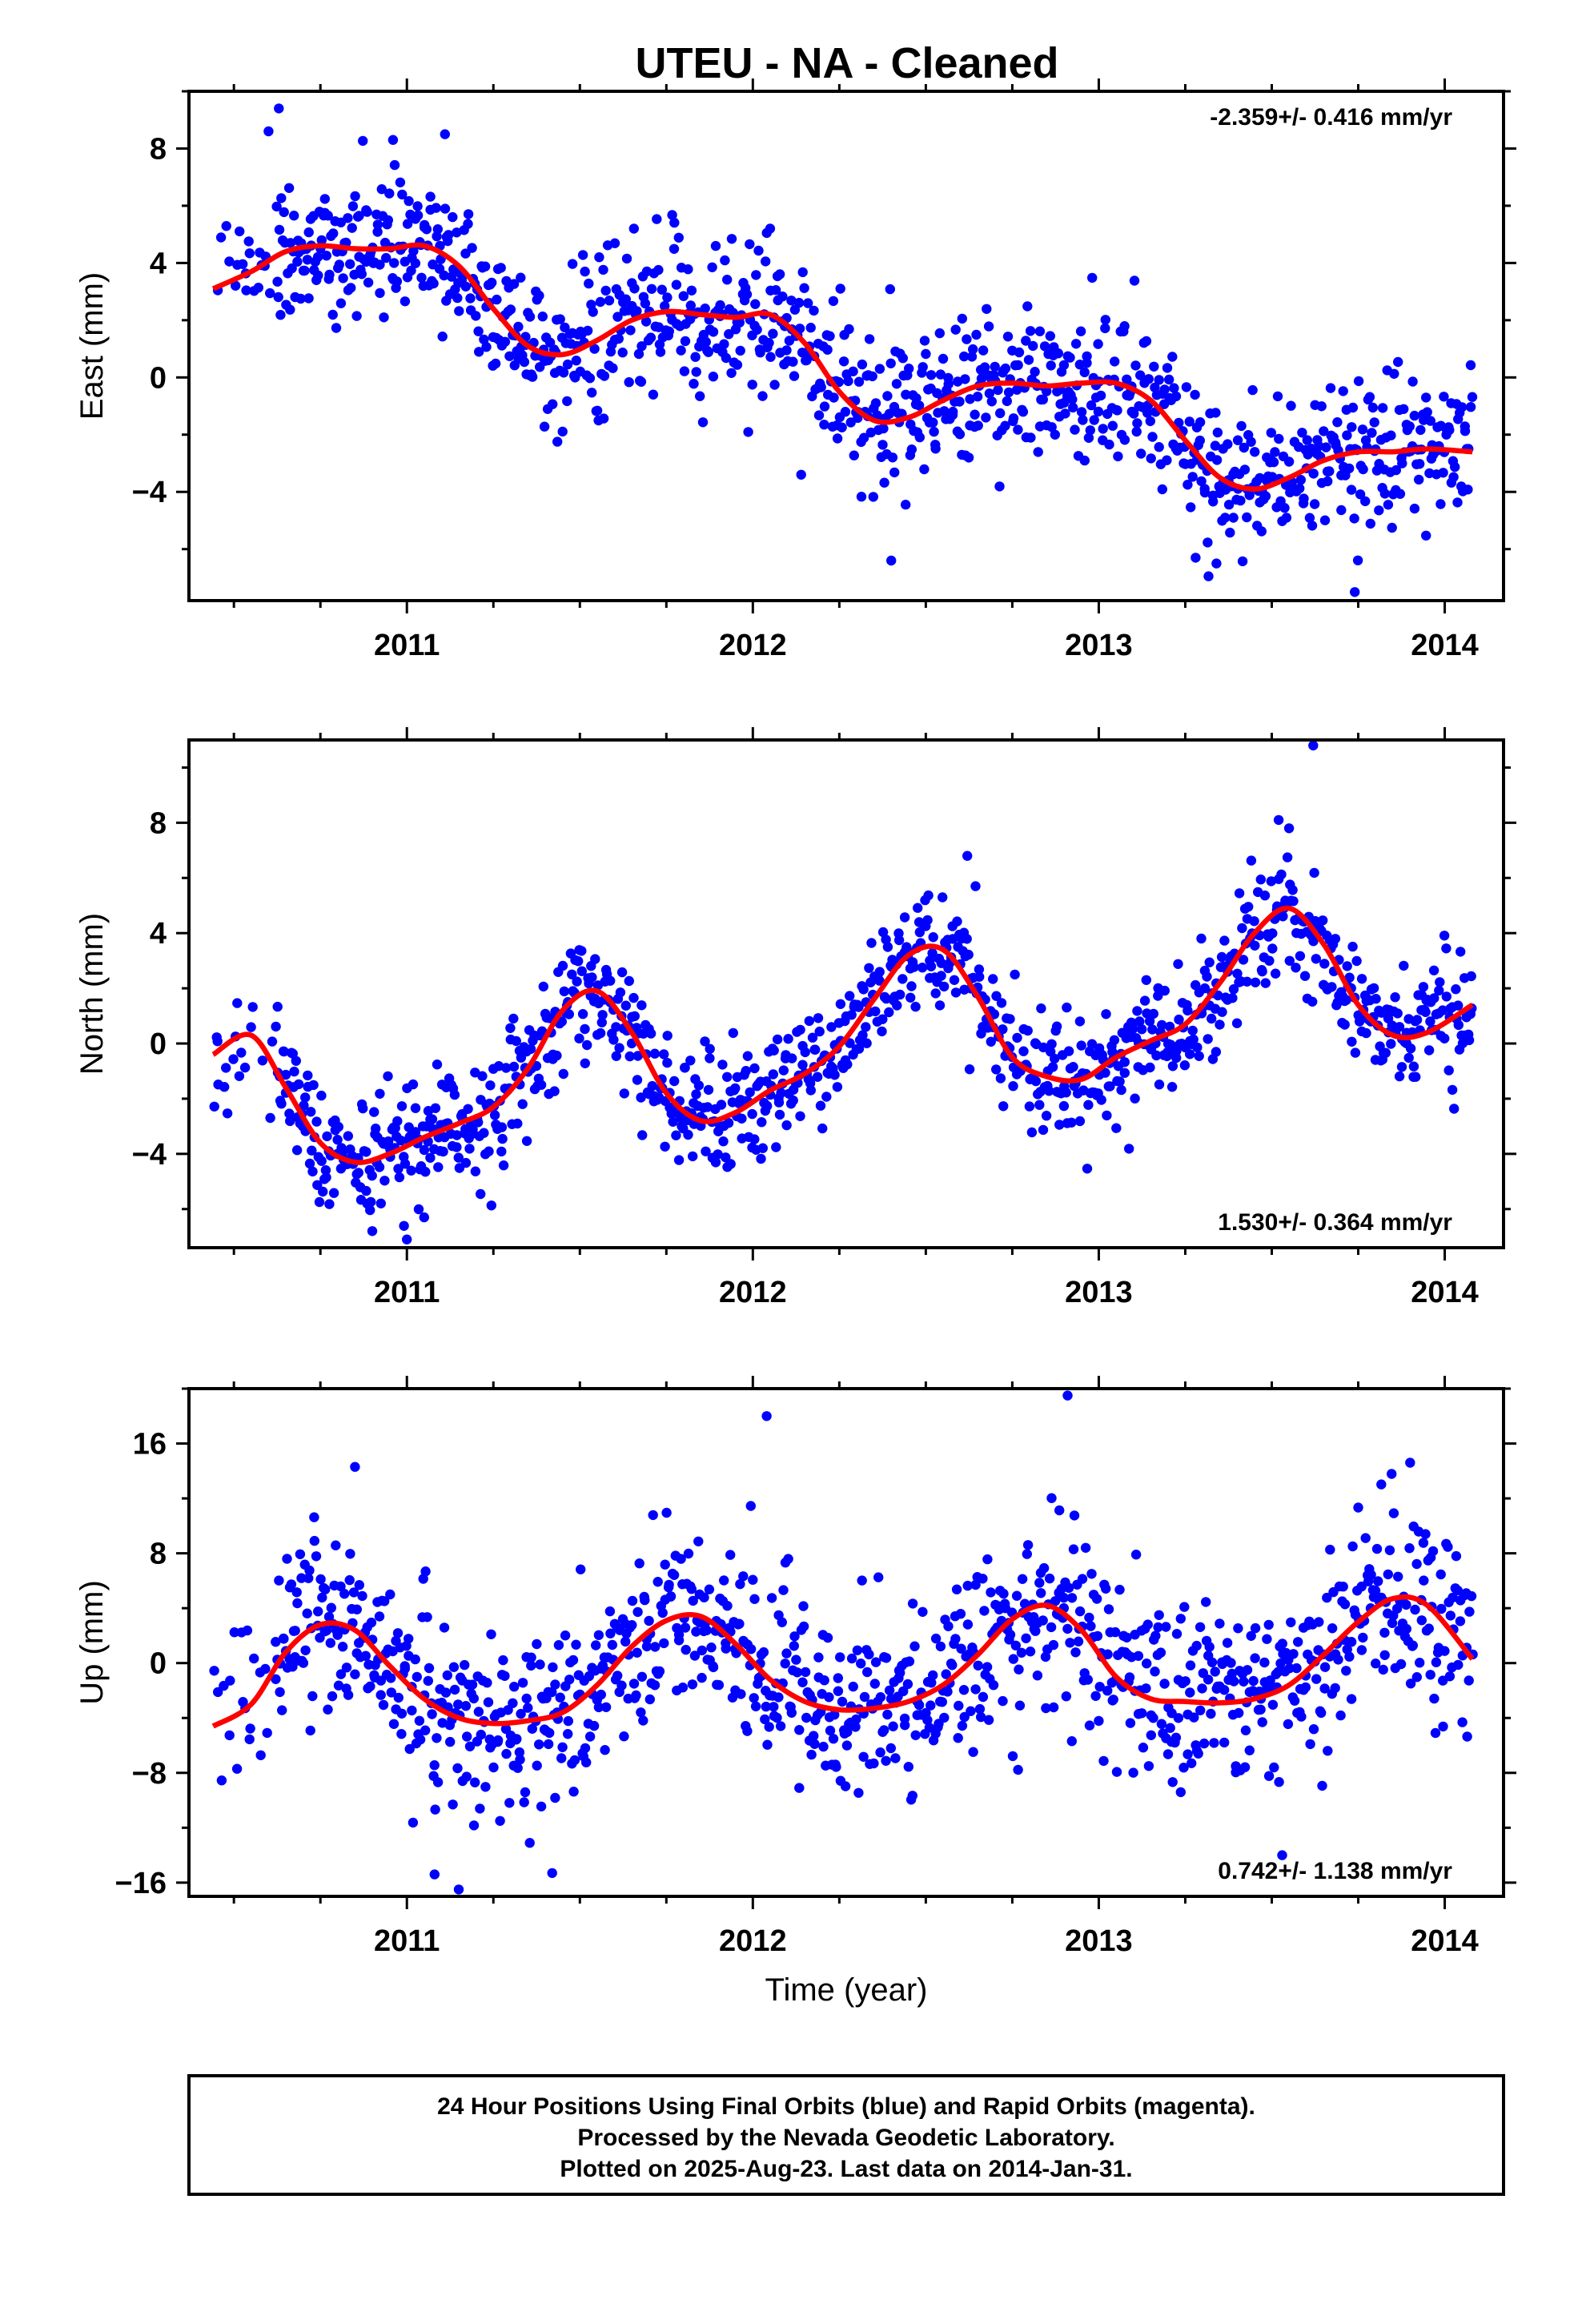 Image resolution: width=1582 pixels, height=2324 pixels. What do you see at coordinates (158, 934) in the screenshot?
I see `y-tick-label: 4` at bounding box center [158, 934].